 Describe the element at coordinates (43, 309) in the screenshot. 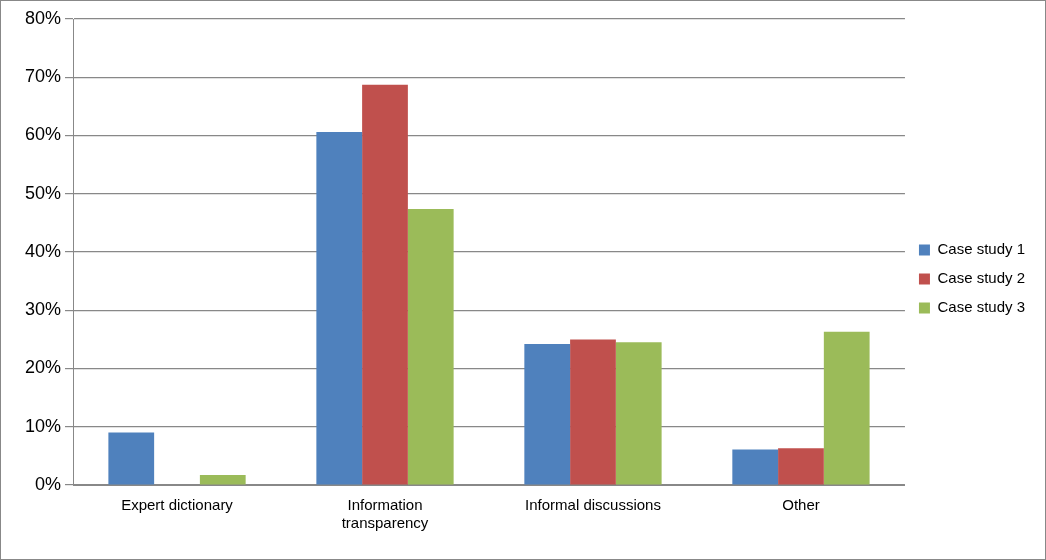

I see `y-tick-label: 30%` at that location.